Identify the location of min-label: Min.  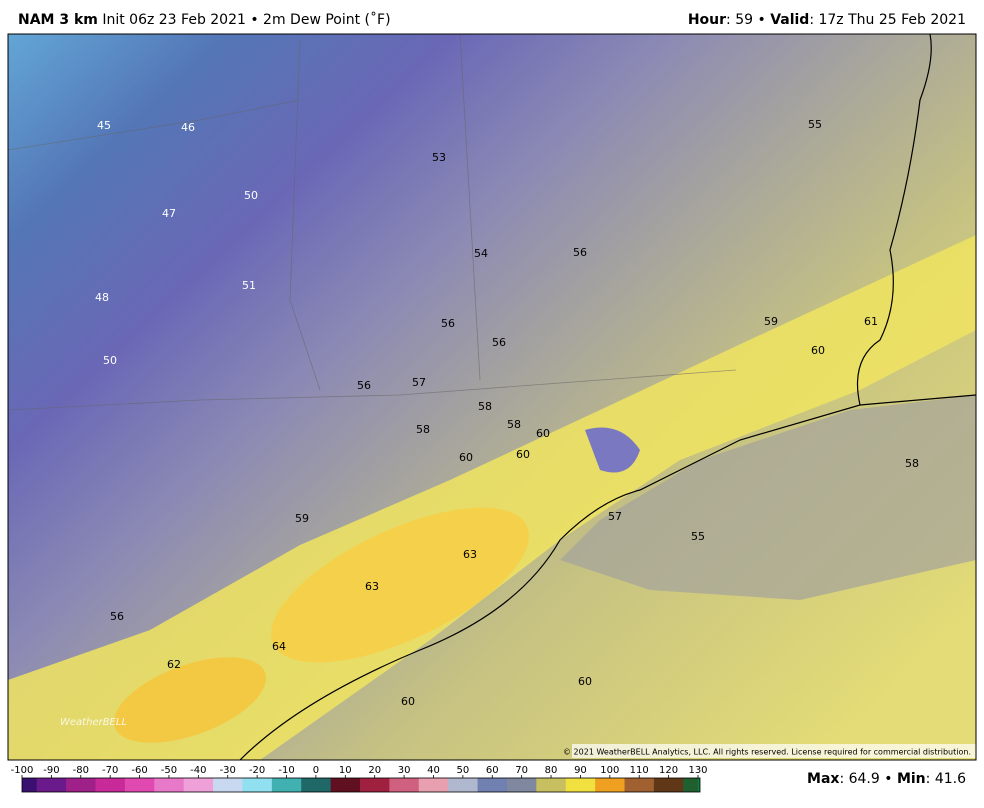
(911, 779).